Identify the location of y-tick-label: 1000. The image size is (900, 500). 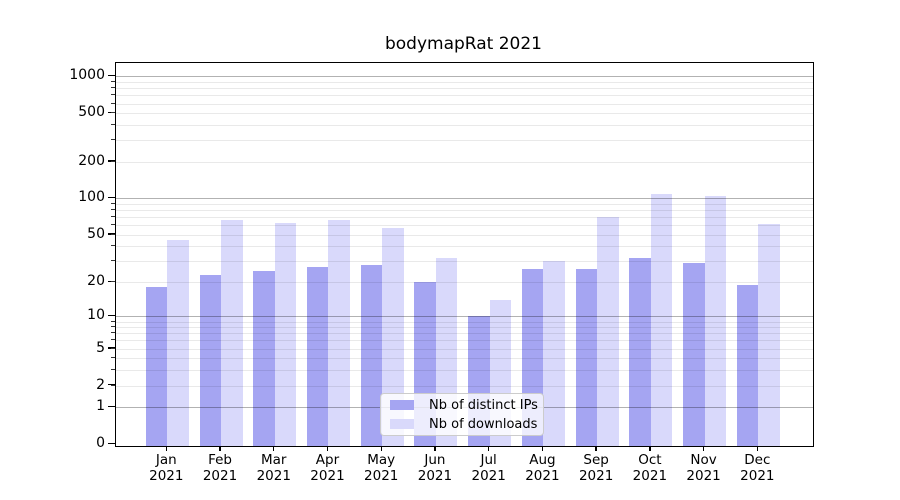
(87, 75).